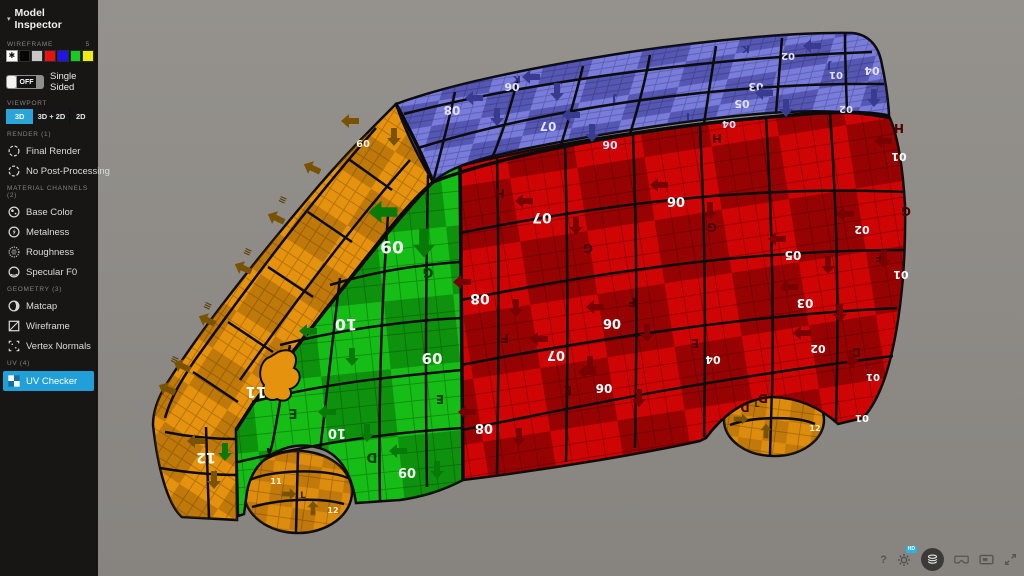 Image resolution: width=1024 pixels, height=576 pixels. I want to click on layers-button, so click(932, 559).